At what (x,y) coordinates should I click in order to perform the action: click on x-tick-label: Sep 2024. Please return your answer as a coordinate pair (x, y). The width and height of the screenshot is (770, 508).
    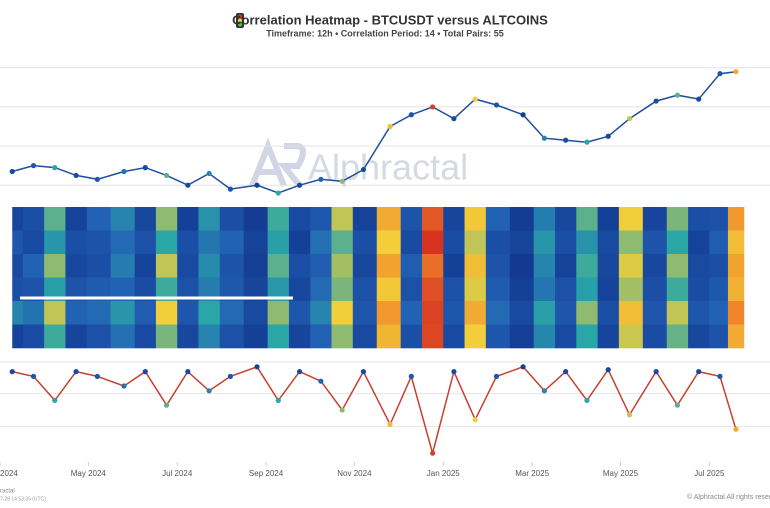
    Looking at the image, I should click on (266, 473).